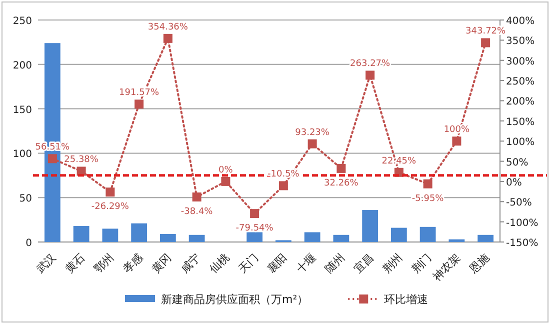 The width and height of the screenshot is (550, 324). What do you see at coordinates (312, 133) in the screenshot?
I see `data-label: 93.23%` at bounding box center [312, 133].